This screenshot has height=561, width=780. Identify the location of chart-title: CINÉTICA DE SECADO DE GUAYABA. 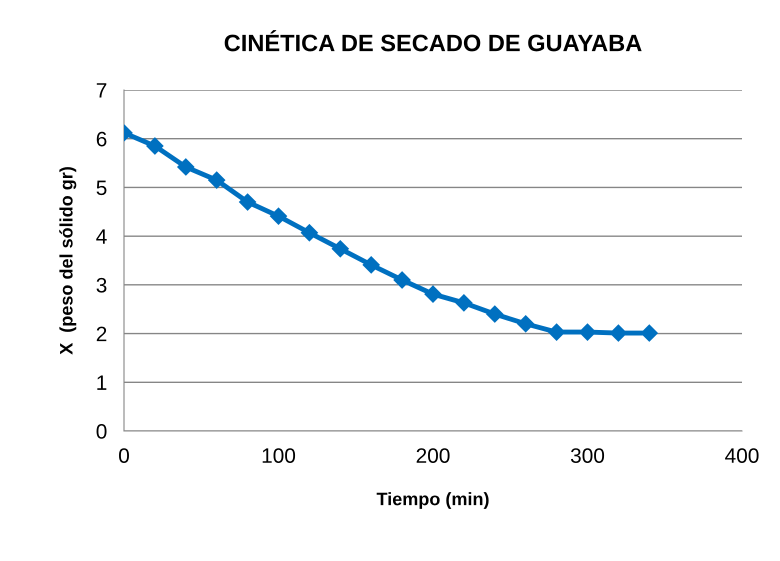
(433, 41).